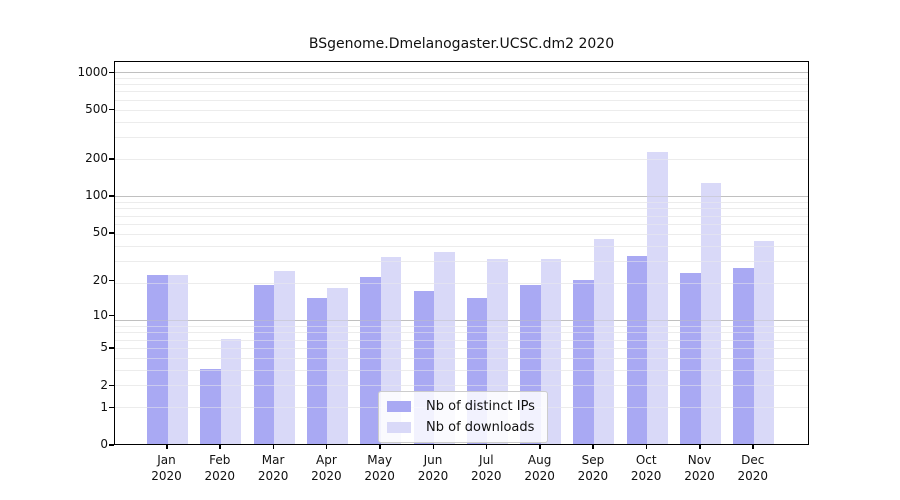 This screenshot has width=900, height=500. Describe the element at coordinates (96, 195) in the screenshot. I see `y-axis-tick-label: 100` at that location.